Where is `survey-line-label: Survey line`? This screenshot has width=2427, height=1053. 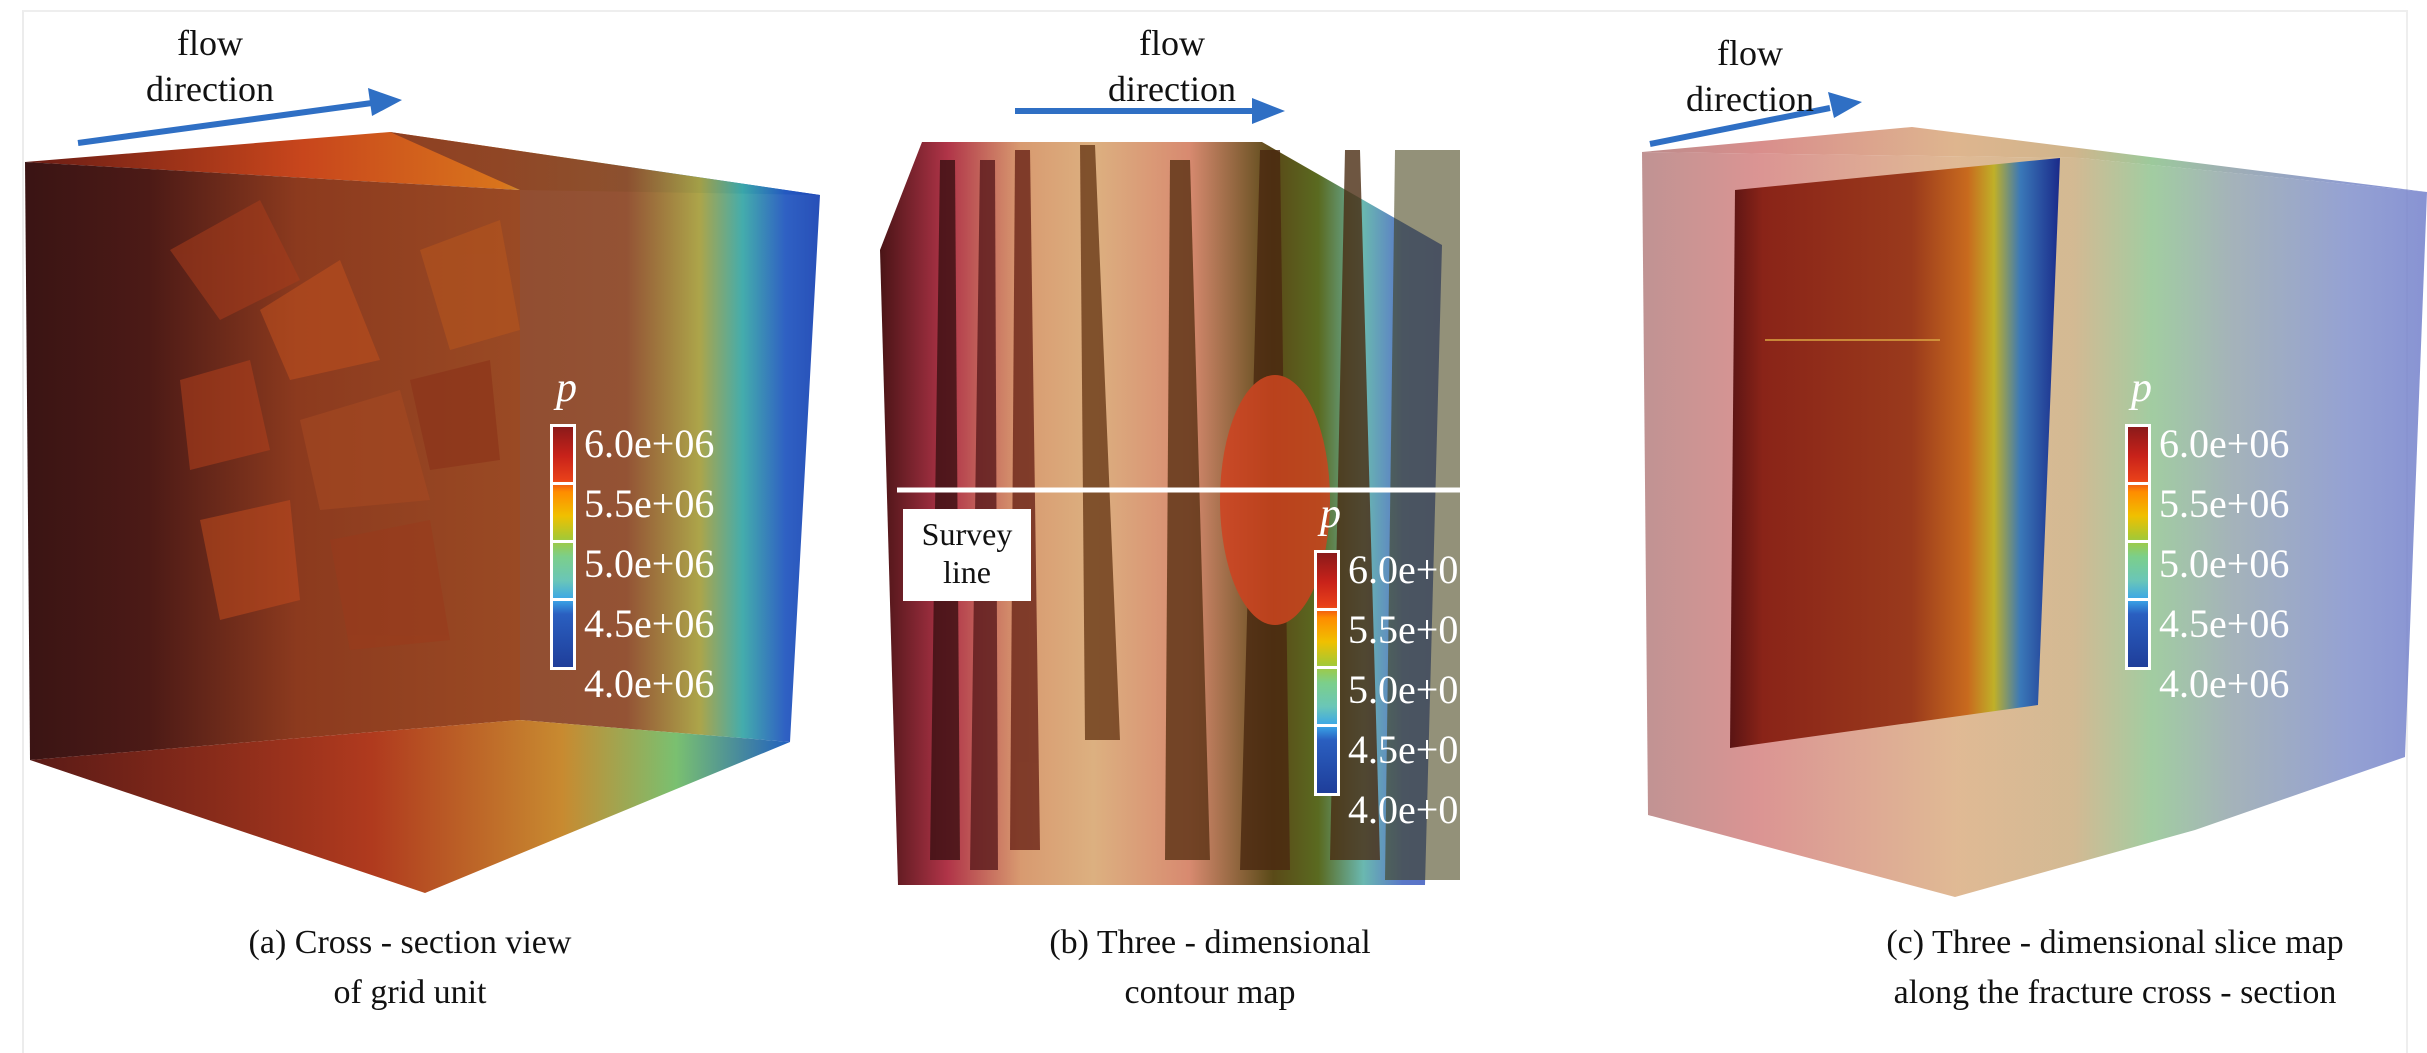 survey-line-label: Survey line is located at coordinates (967, 555).